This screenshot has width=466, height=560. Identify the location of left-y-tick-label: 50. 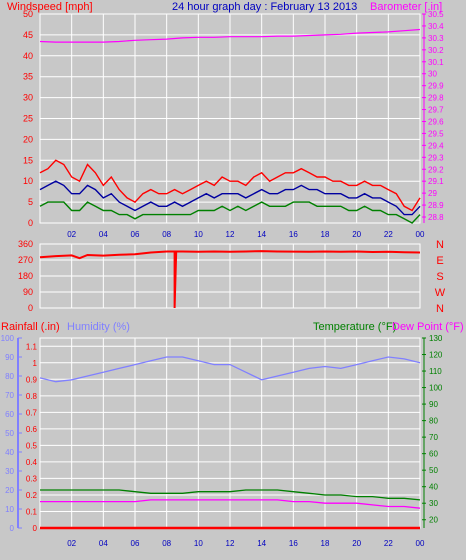
(28, 14).